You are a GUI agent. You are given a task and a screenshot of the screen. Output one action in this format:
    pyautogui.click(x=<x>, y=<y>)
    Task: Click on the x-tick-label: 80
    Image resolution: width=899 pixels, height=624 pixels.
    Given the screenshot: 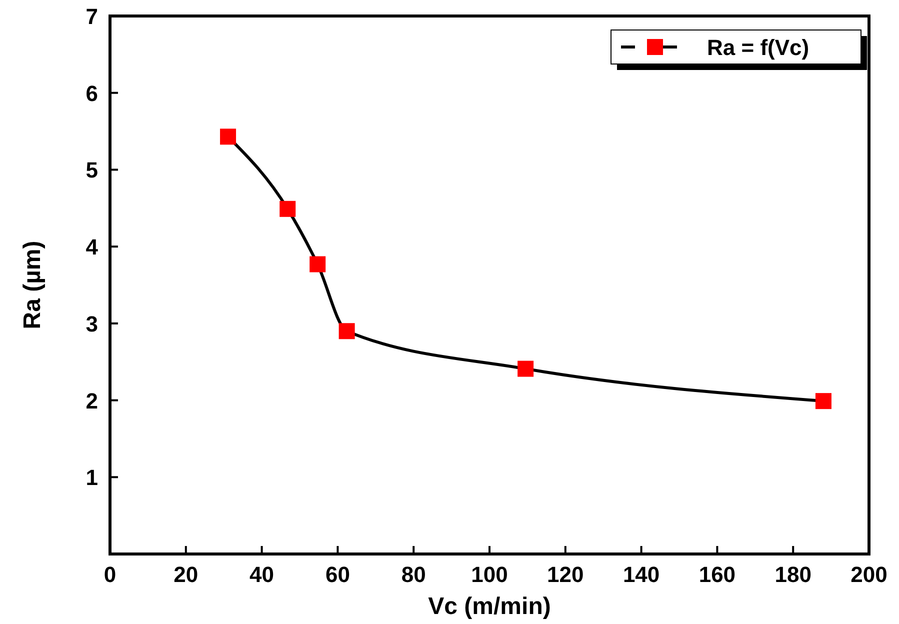 What is the action you would take?
    pyautogui.click(x=413, y=574)
    